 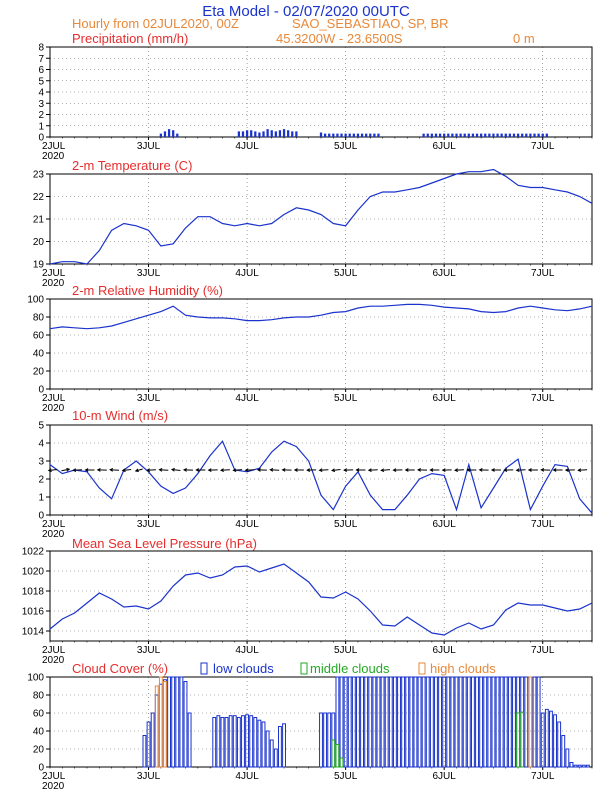 I want to click on header-elevation: 0 m, so click(x=524, y=38).